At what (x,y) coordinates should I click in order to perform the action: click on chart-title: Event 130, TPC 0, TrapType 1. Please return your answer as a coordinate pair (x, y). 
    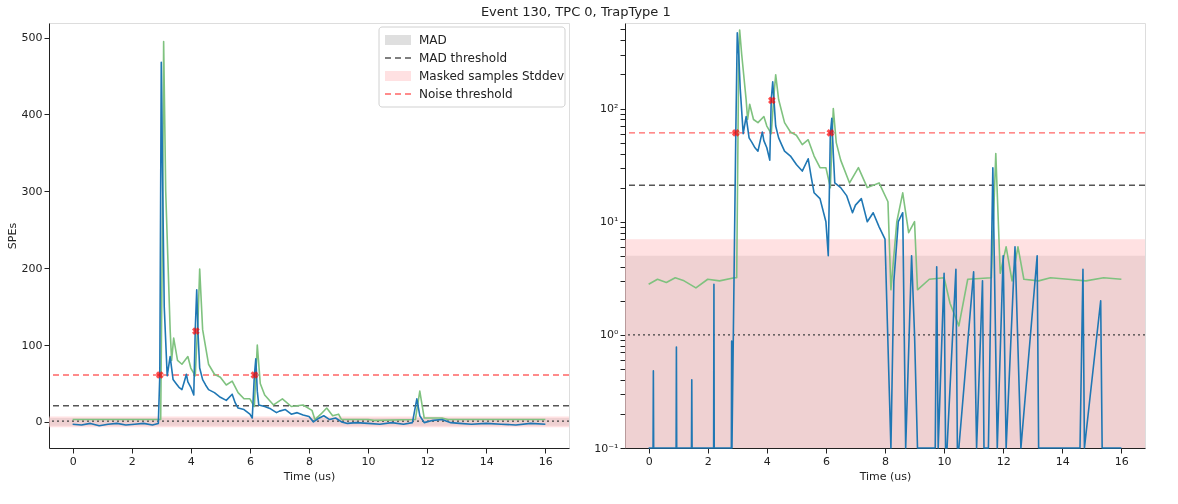
    Looking at the image, I should click on (575, 11).